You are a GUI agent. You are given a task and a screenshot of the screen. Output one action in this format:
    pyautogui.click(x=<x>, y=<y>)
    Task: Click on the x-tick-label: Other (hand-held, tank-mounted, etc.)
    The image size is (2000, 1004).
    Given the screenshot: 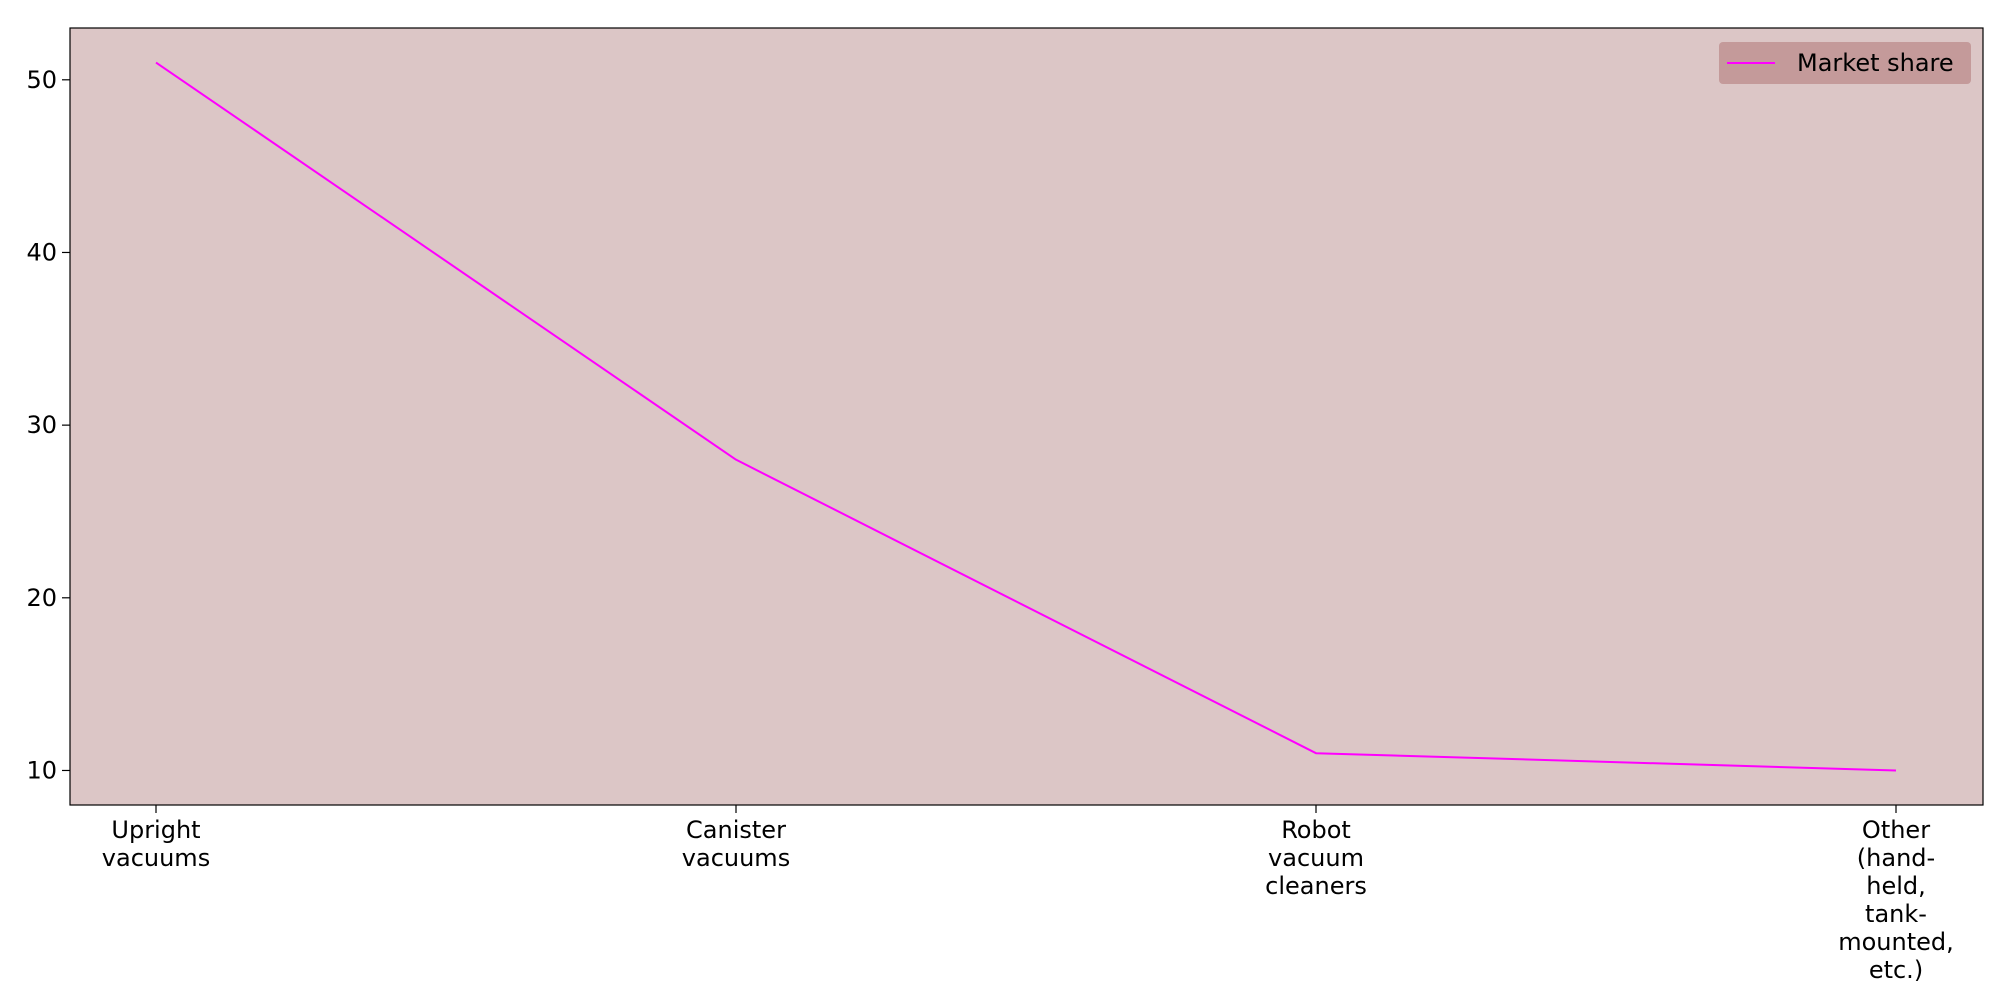 What is the action you would take?
    pyautogui.click(x=1896, y=900)
    